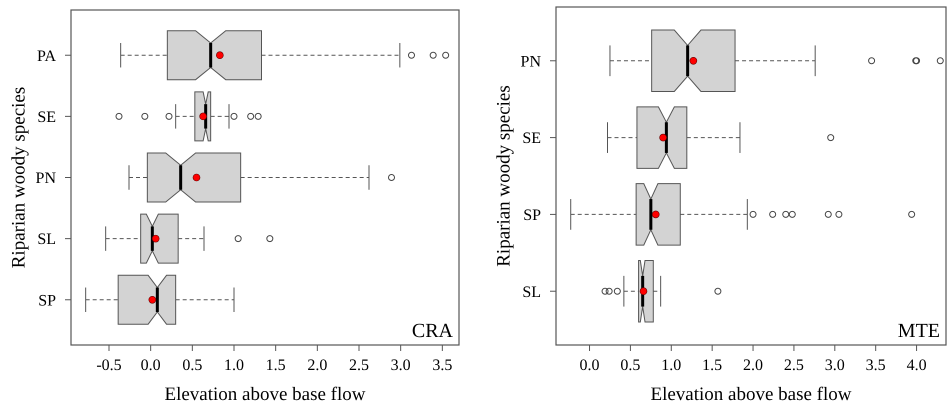 Image resolution: width=949 pixels, height=411 pixels. Describe the element at coordinates (109, 365) in the screenshot. I see `x-tick-label: -0.5` at that location.